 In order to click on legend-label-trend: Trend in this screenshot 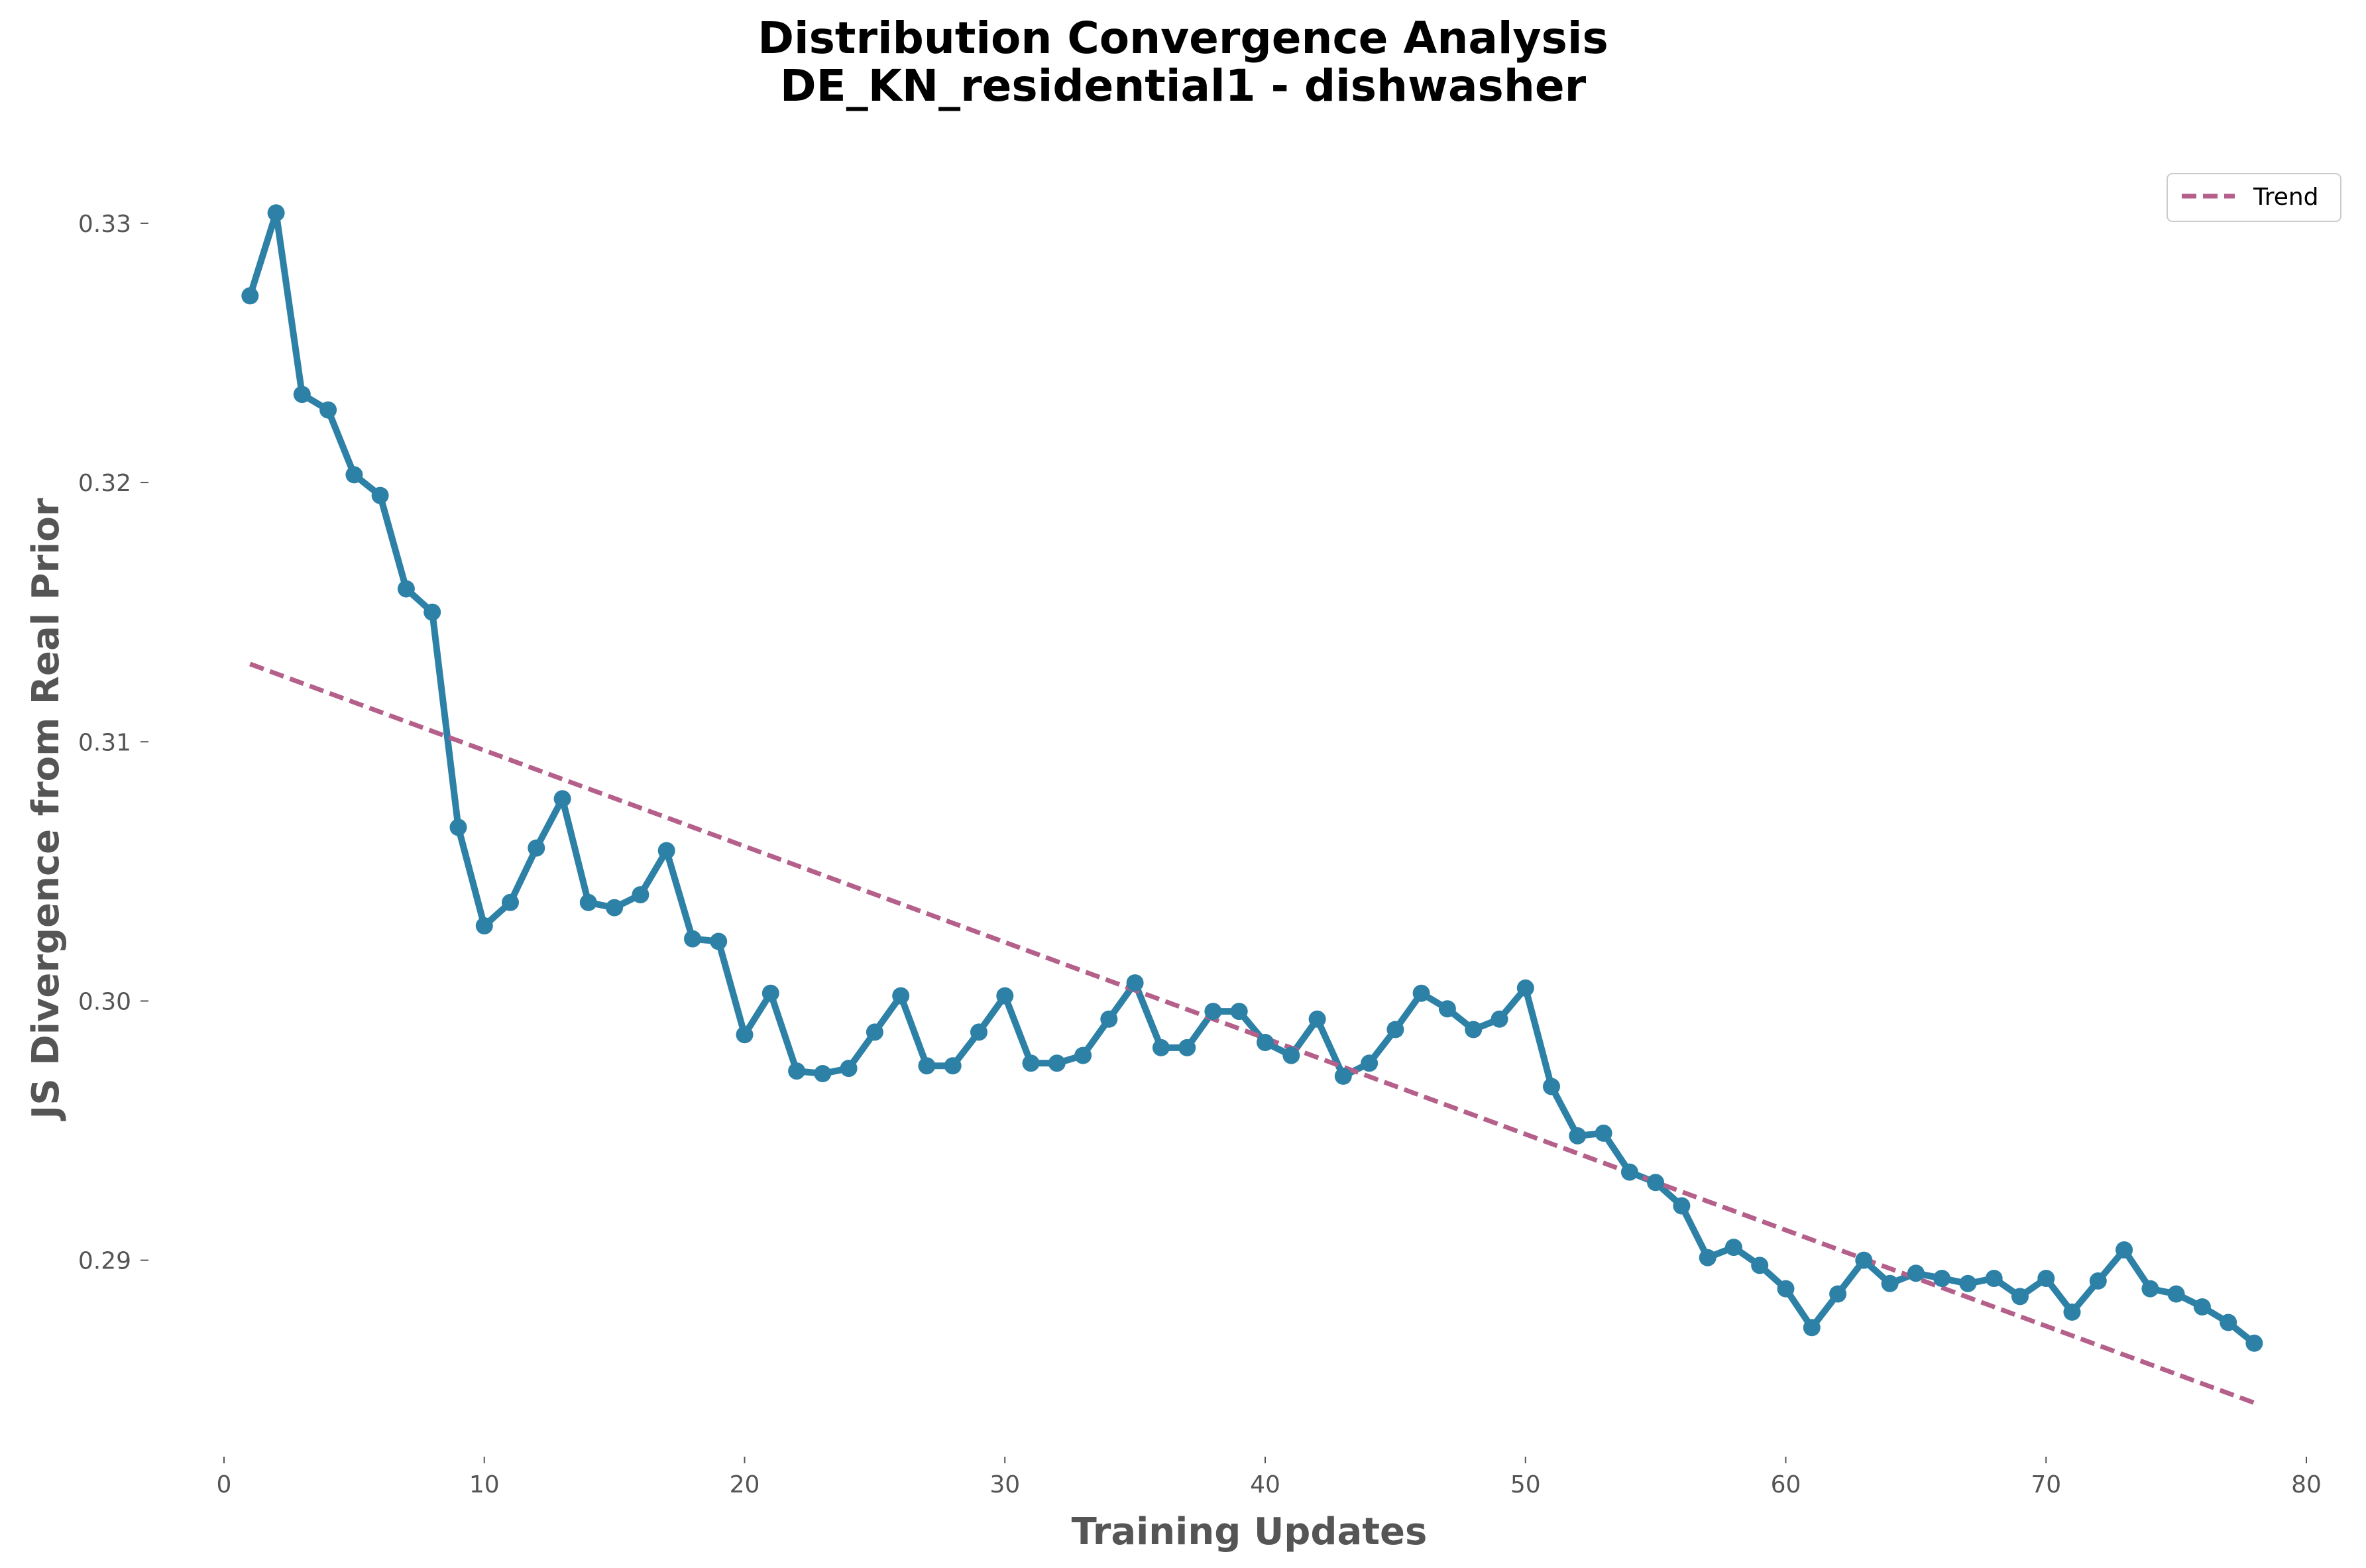, I will do `click(2286, 197)`.